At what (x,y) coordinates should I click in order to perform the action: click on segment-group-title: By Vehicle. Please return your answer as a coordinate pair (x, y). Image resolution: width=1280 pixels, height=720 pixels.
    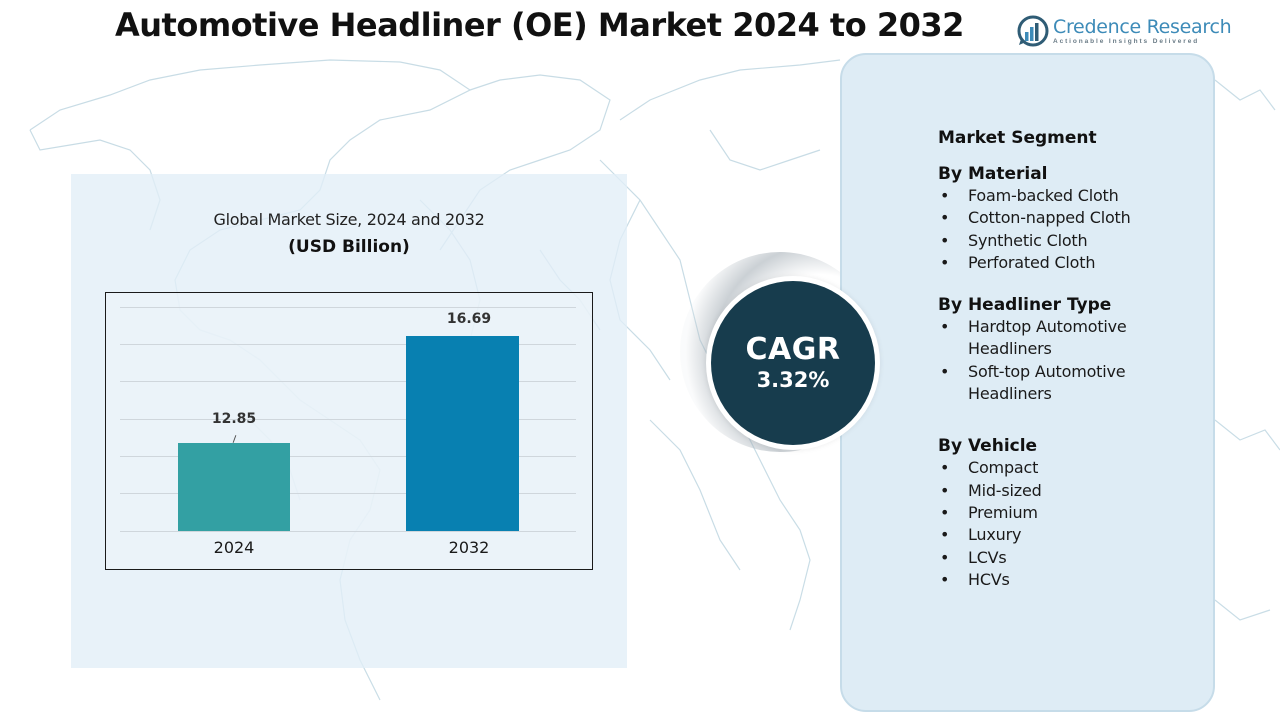
    Looking at the image, I should click on (988, 446).